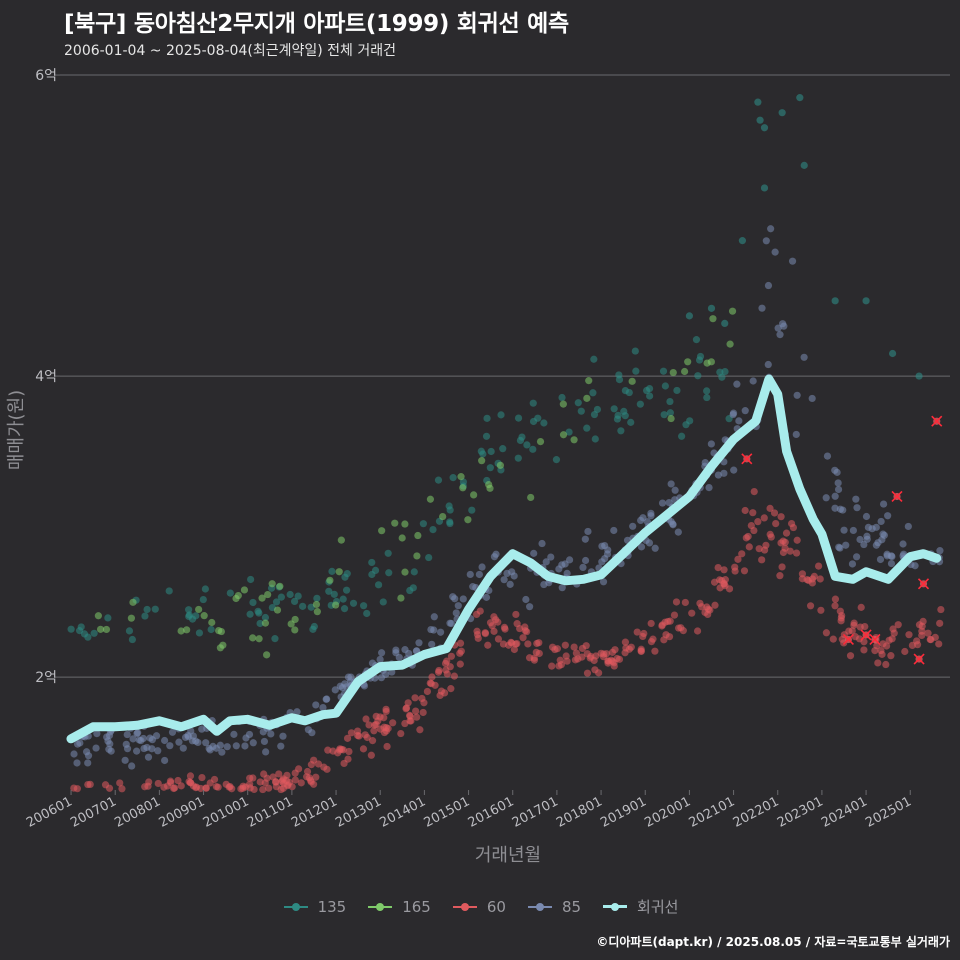 This screenshot has width=960, height=960. I want to click on x-tick-label: 202001, so click(667, 812).